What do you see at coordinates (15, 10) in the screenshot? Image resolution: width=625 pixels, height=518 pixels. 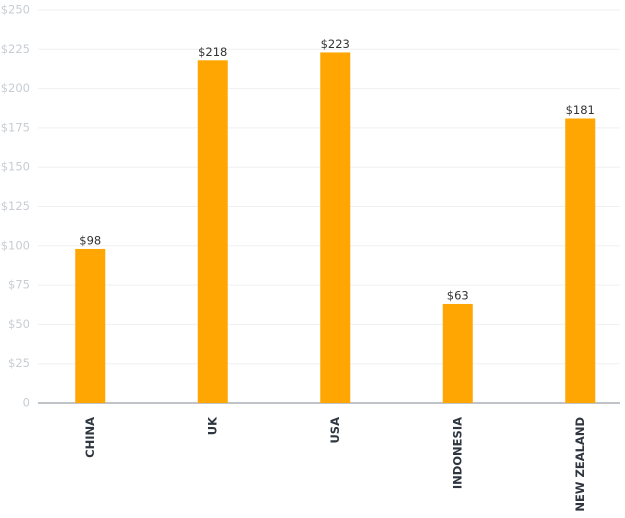 I see `y-tick-label: $250` at bounding box center [15, 10].